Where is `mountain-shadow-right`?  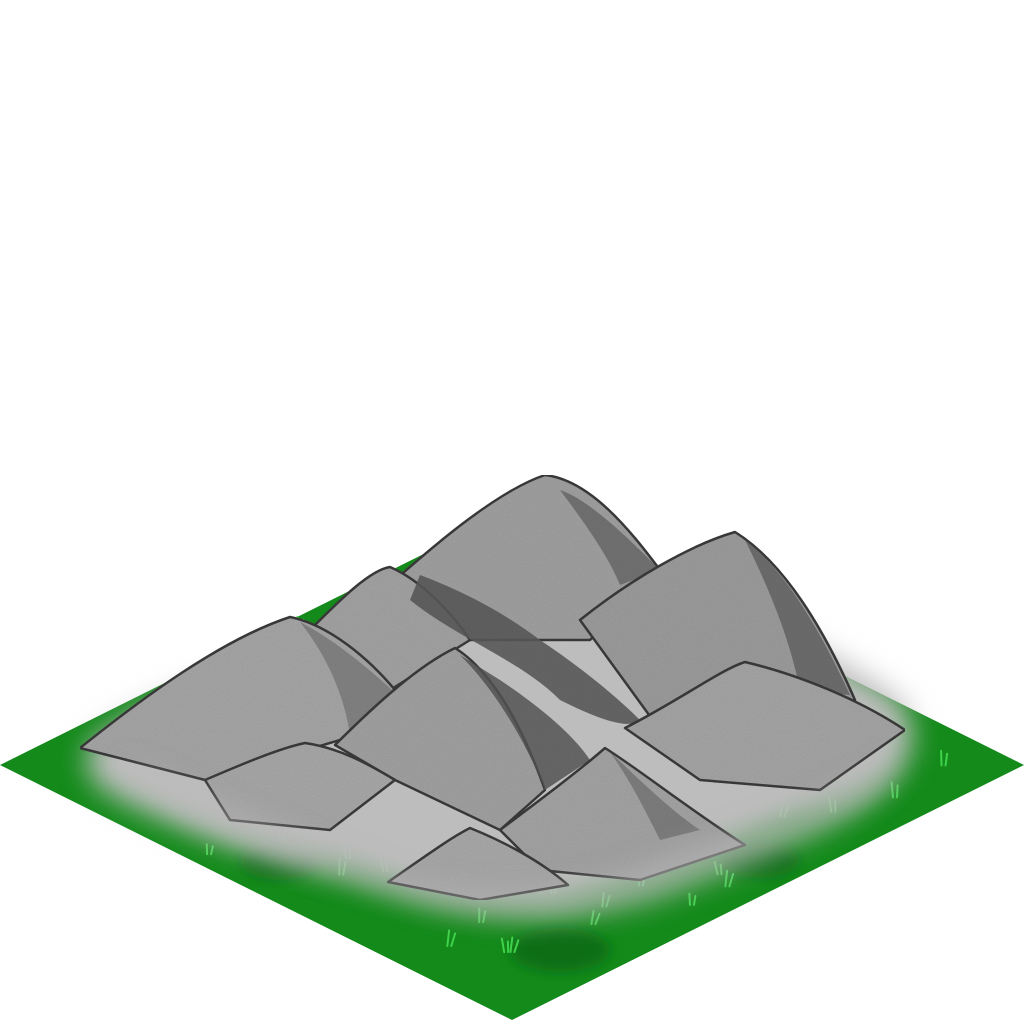
mountain-shadow-right is located at coordinates (797, 617).